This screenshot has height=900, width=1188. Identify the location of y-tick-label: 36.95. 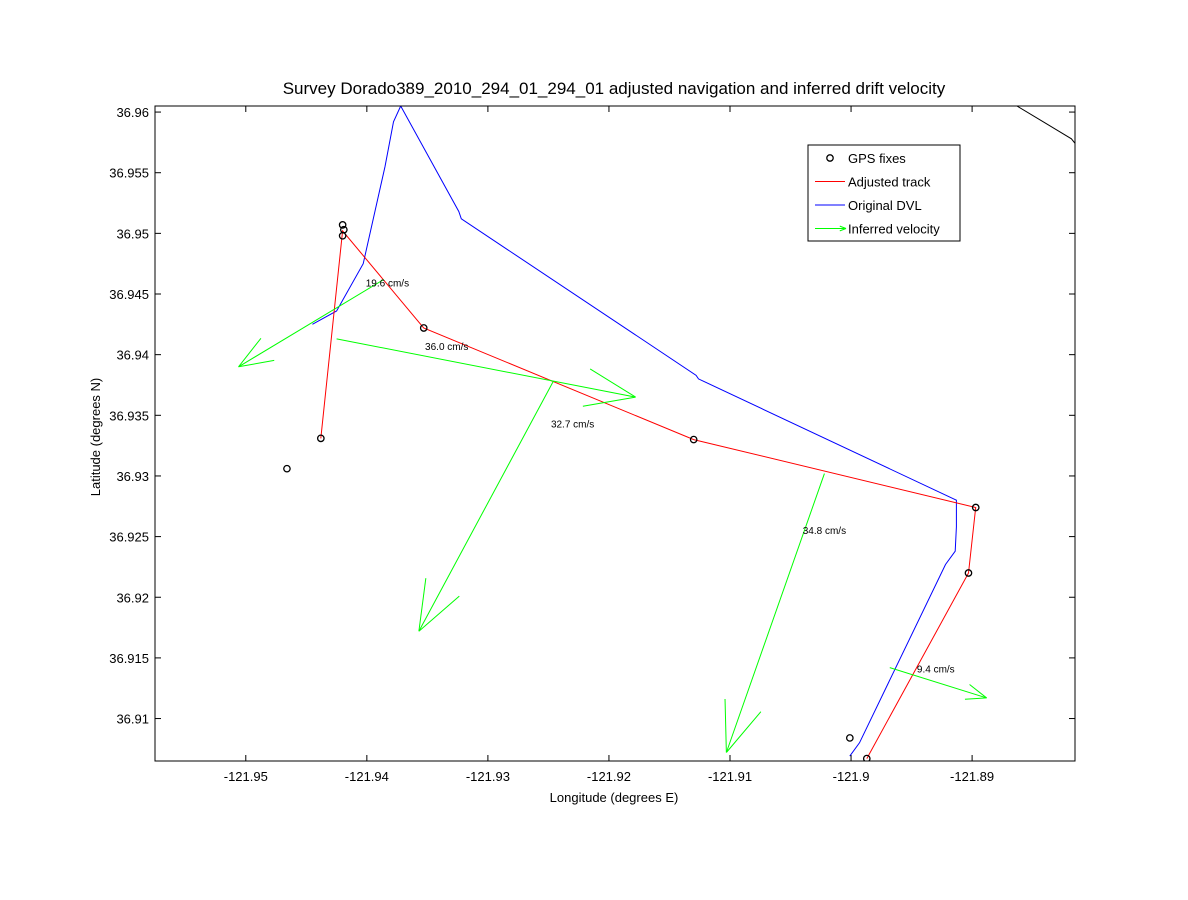
(132, 233).